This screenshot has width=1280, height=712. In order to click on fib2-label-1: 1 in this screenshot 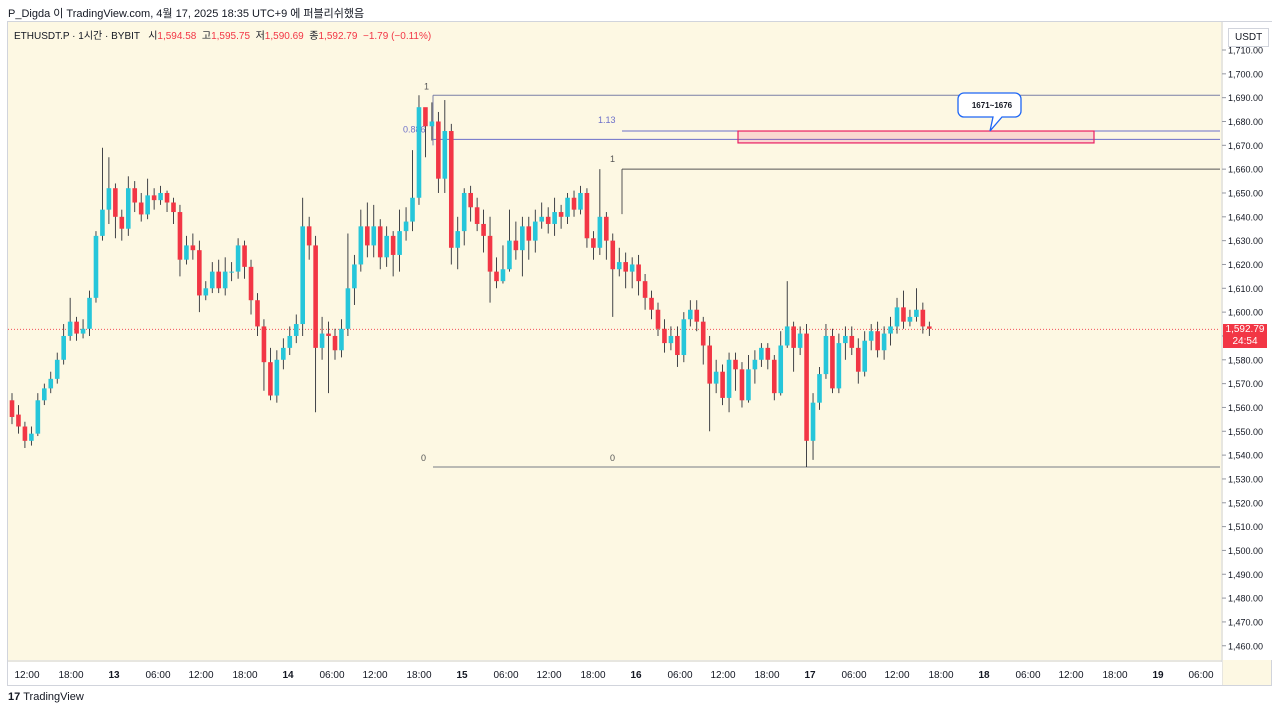, I will do `click(612, 159)`.